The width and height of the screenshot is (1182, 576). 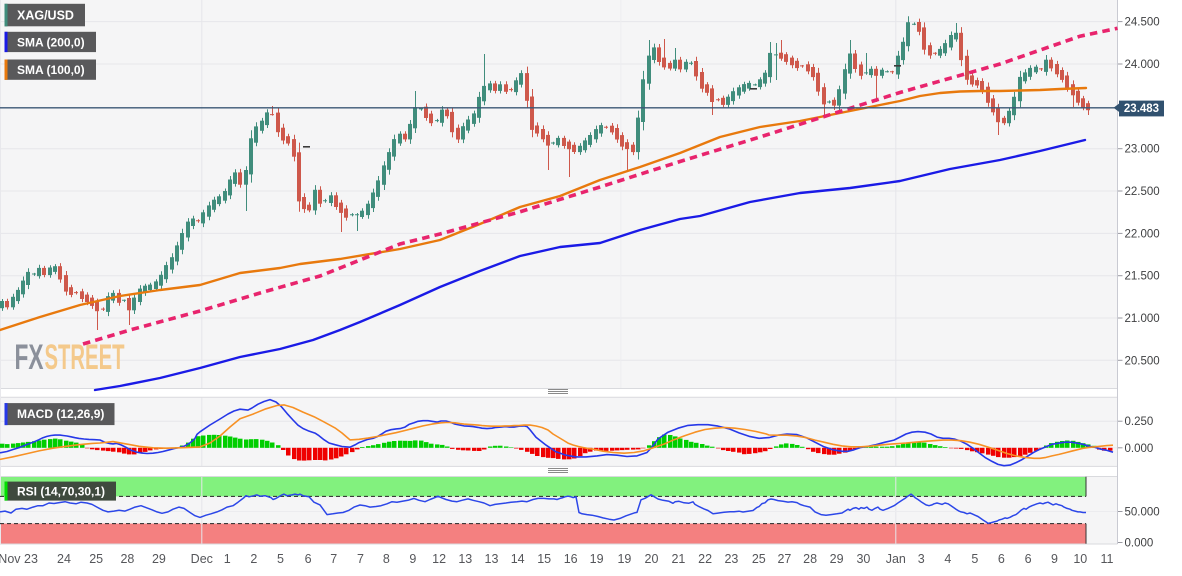 I want to click on svg-text: 24, so click(x=64, y=559).